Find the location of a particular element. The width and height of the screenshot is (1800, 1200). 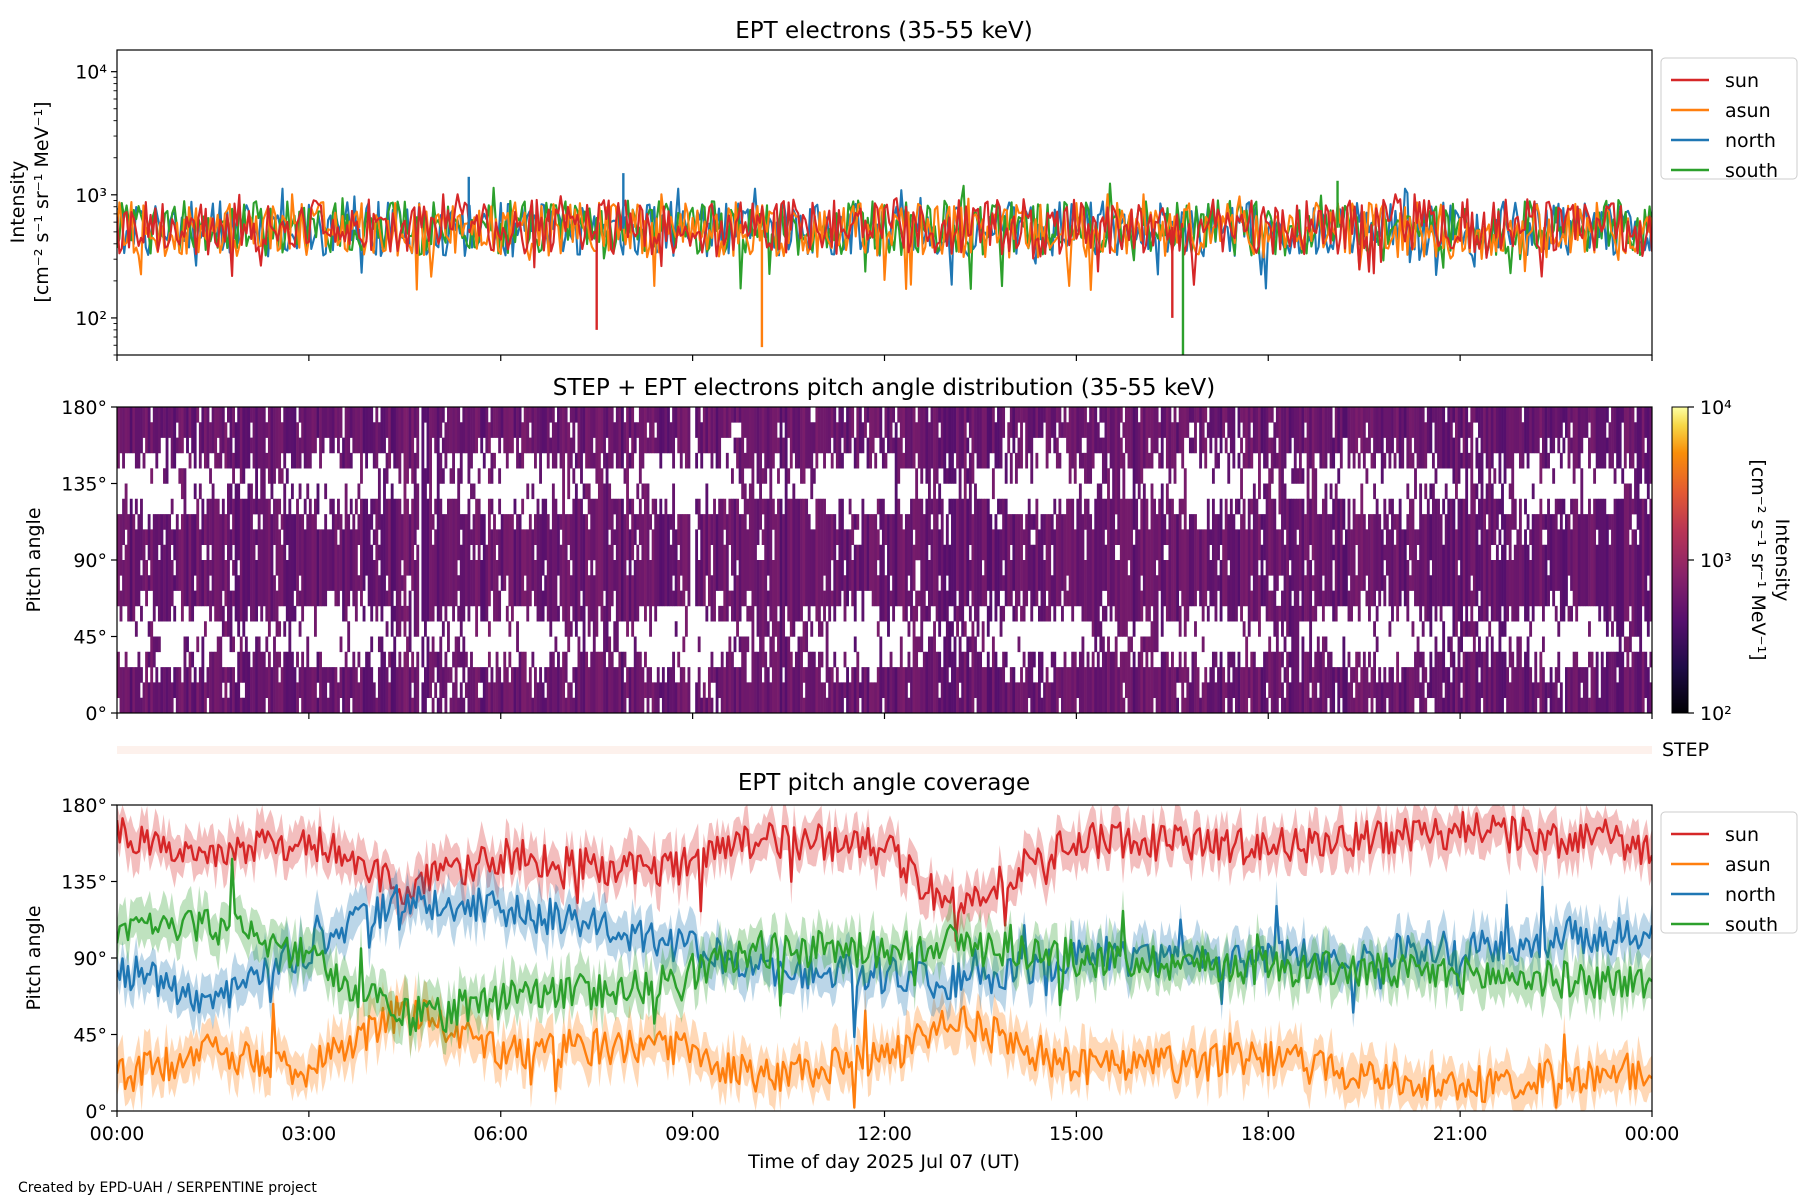

x-tick-label: 03:00 is located at coordinates (308, 1134).